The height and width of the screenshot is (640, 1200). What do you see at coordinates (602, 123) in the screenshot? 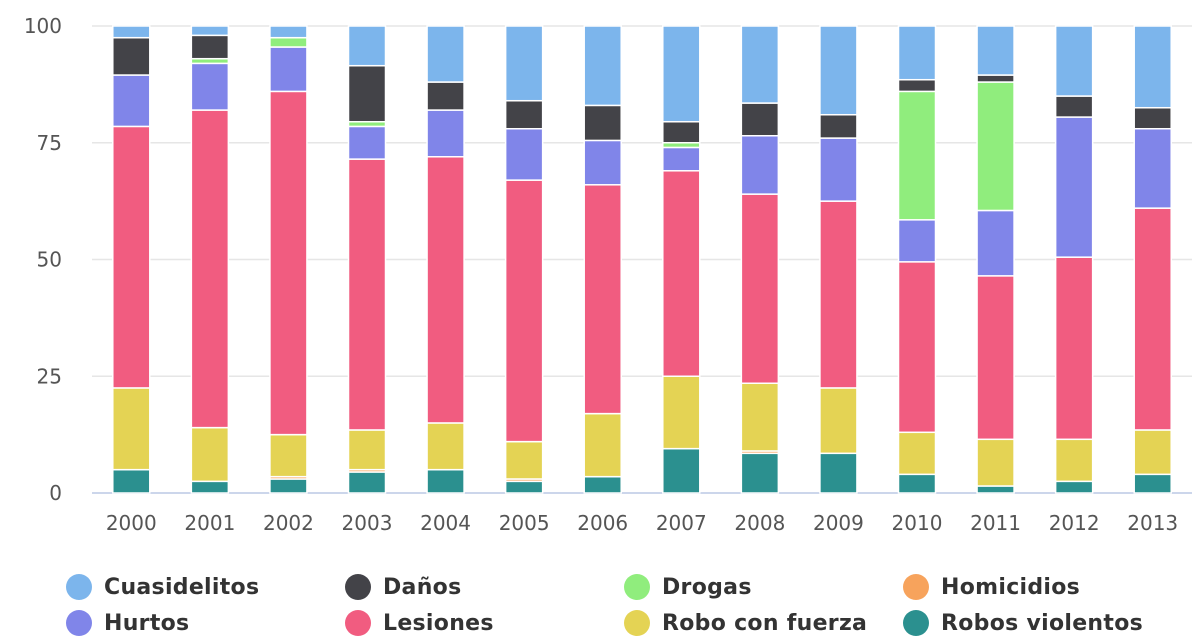
I see `bar-segment-daños-2006` at bounding box center [602, 123].